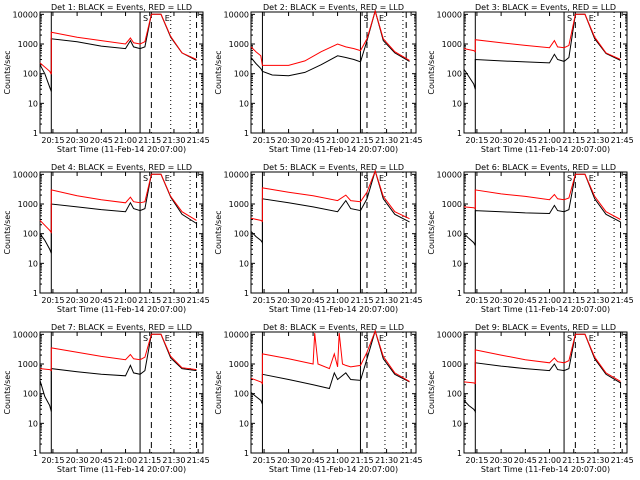 Image resolution: width=640 pixels, height=480 pixels. What do you see at coordinates (333, 327) in the screenshot?
I see `panel-title: Det 8: BLACK = Events, RED = LLD` at bounding box center [333, 327].